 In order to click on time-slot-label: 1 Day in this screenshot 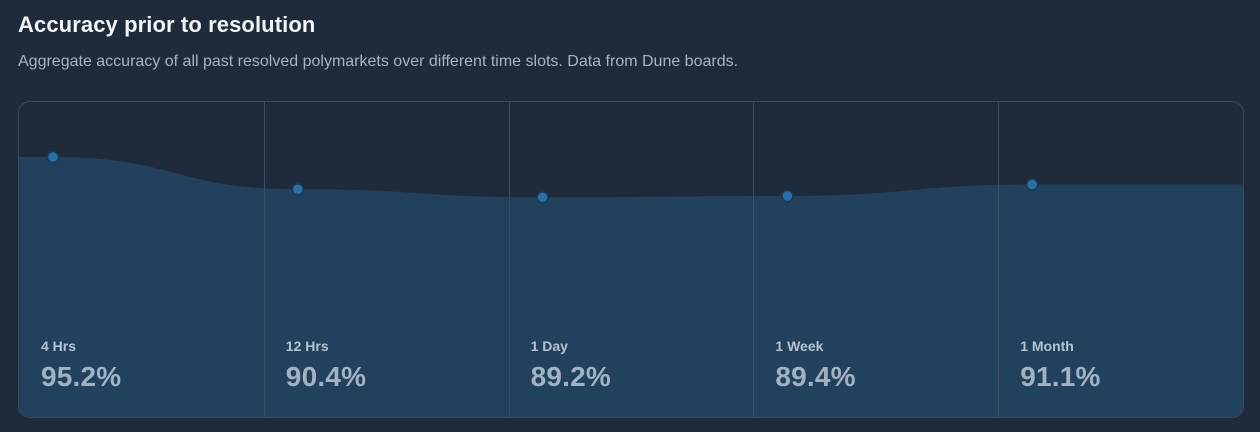, I will do `click(549, 346)`.